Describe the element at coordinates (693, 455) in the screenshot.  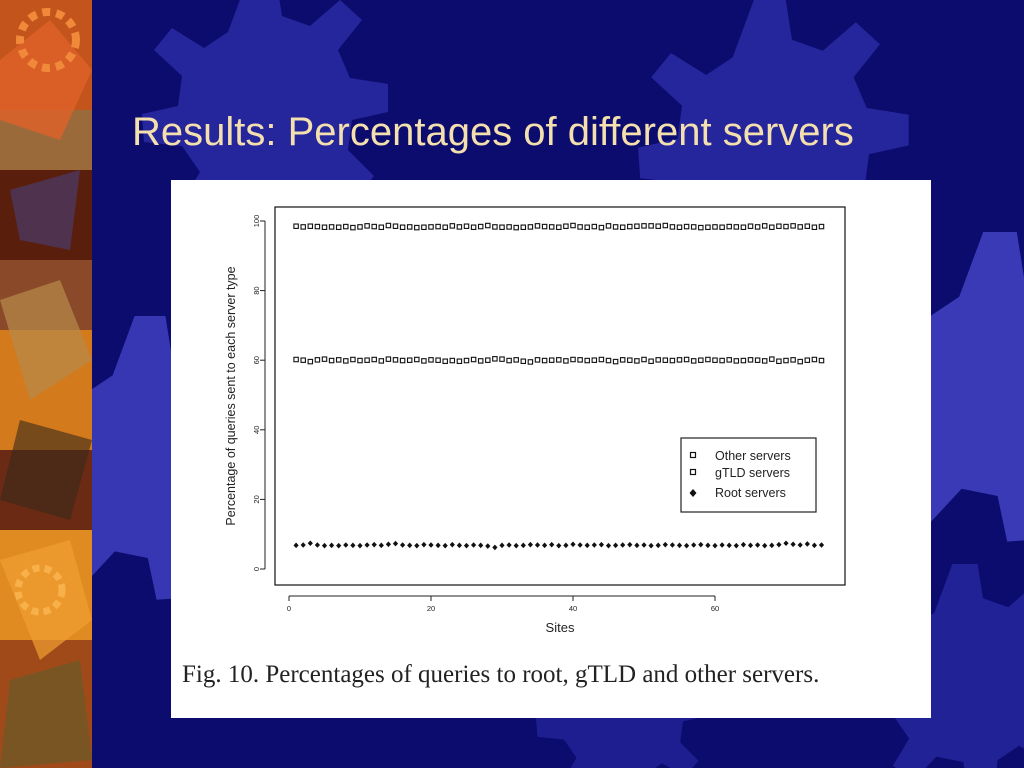
I see `legend-marker-other` at that location.